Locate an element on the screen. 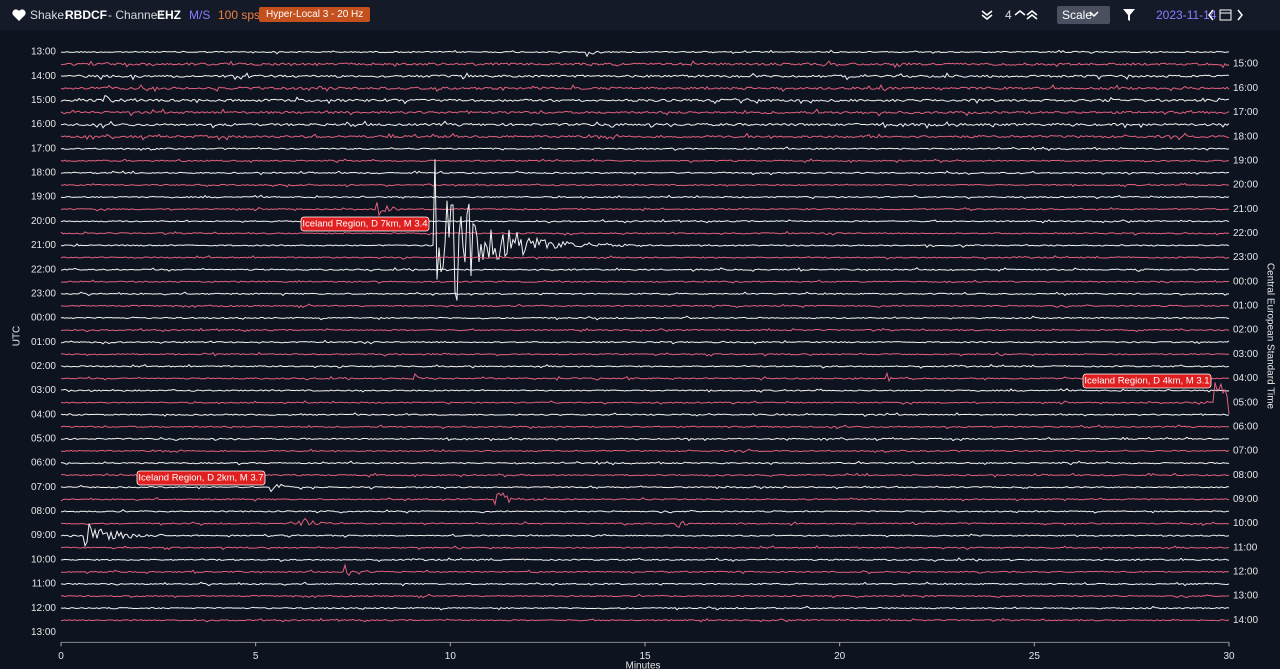 This screenshot has height=669, width=1280. utc-label: 09:00 is located at coordinates (43, 535).